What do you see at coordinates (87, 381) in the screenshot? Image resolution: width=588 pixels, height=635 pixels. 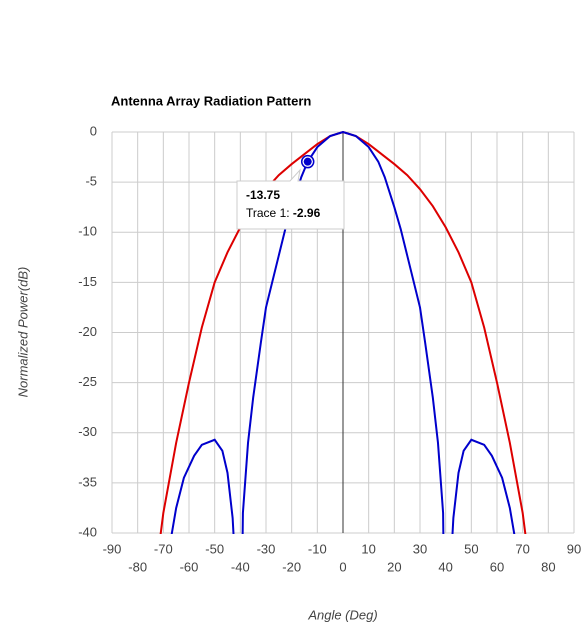 I see `y-tick-label: -25` at bounding box center [87, 381].